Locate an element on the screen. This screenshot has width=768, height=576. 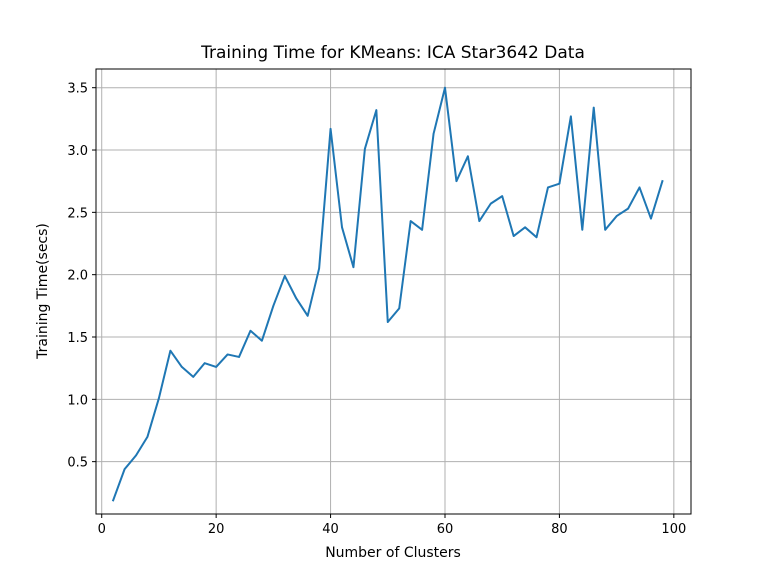
x-tick-label: 40 is located at coordinates (330, 529).